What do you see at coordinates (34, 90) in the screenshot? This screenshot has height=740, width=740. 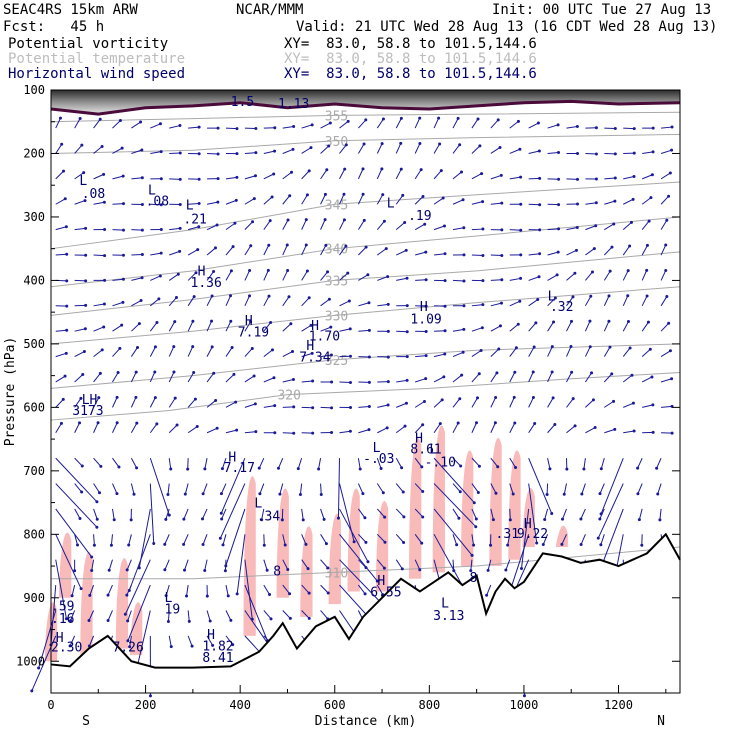 I see `y-tick-label: 100` at bounding box center [34, 90].